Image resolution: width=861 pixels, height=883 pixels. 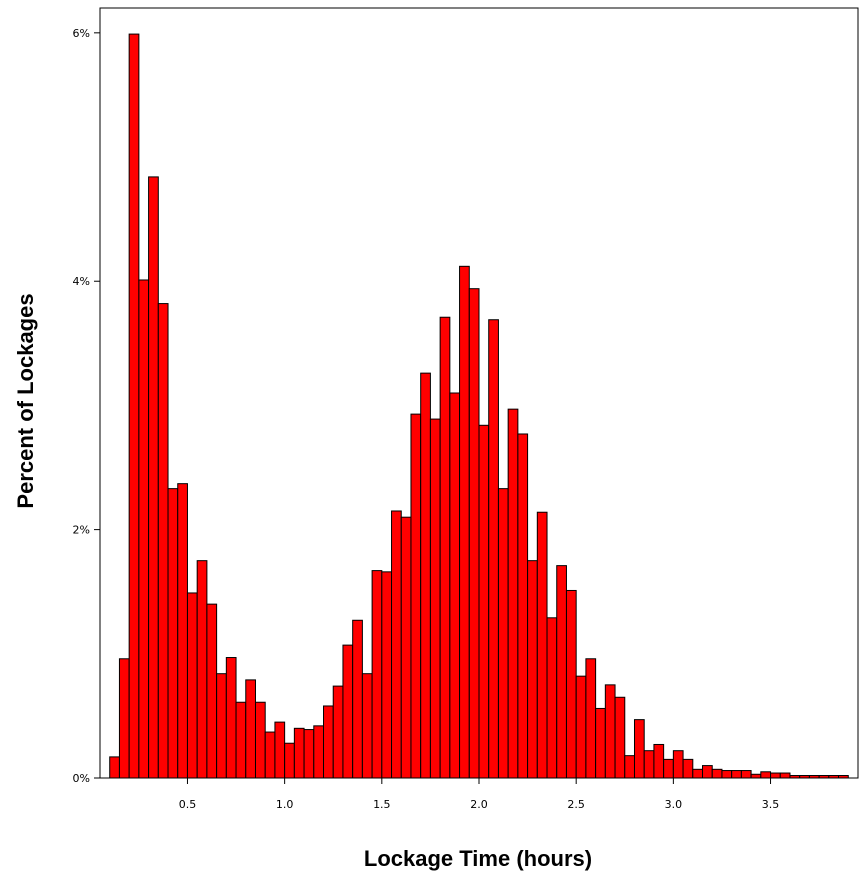 What do you see at coordinates (479, 794) in the screenshot?
I see `x-axis: 0.5 1.0 1.5 2.0 2.5 3.0 3.5` at bounding box center [479, 794].